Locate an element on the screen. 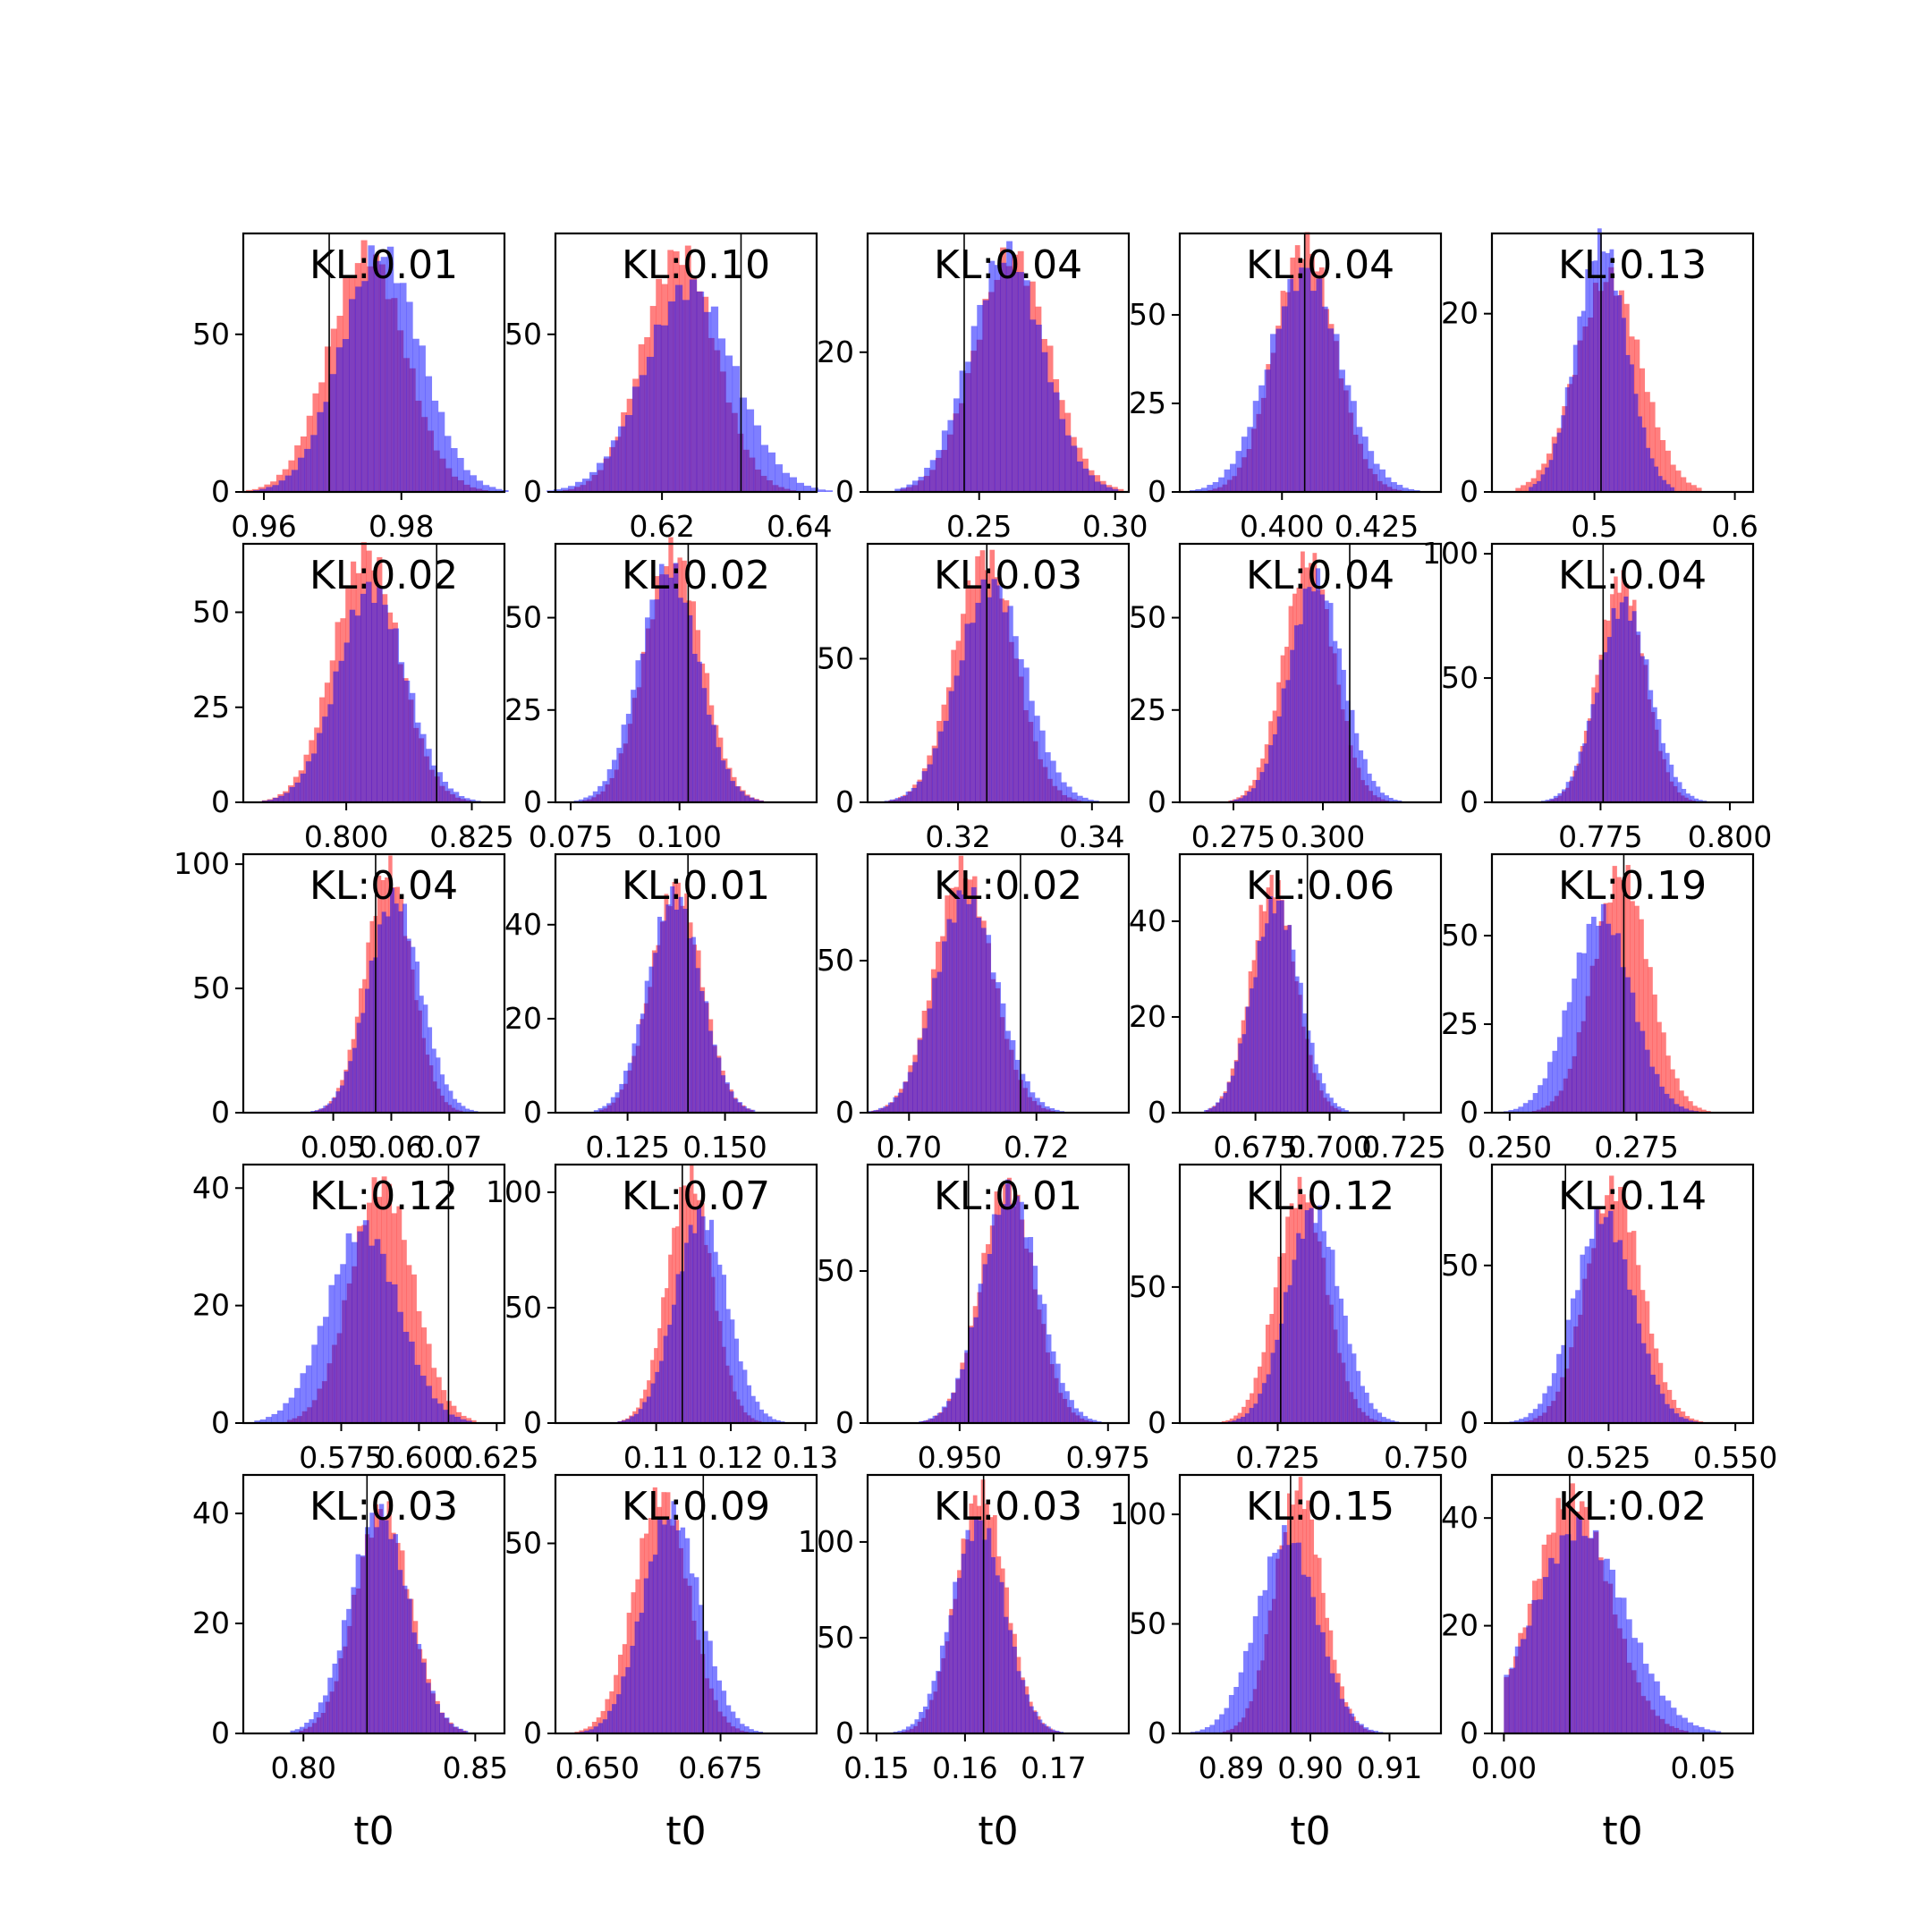  x-tick-label: 0.650 is located at coordinates (597, 1767).